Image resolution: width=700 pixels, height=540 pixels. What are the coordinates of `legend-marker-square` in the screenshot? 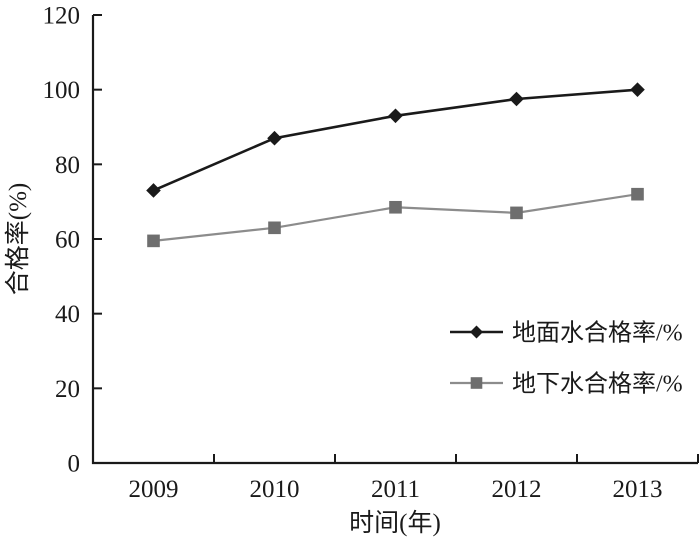 It's located at (476, 383).